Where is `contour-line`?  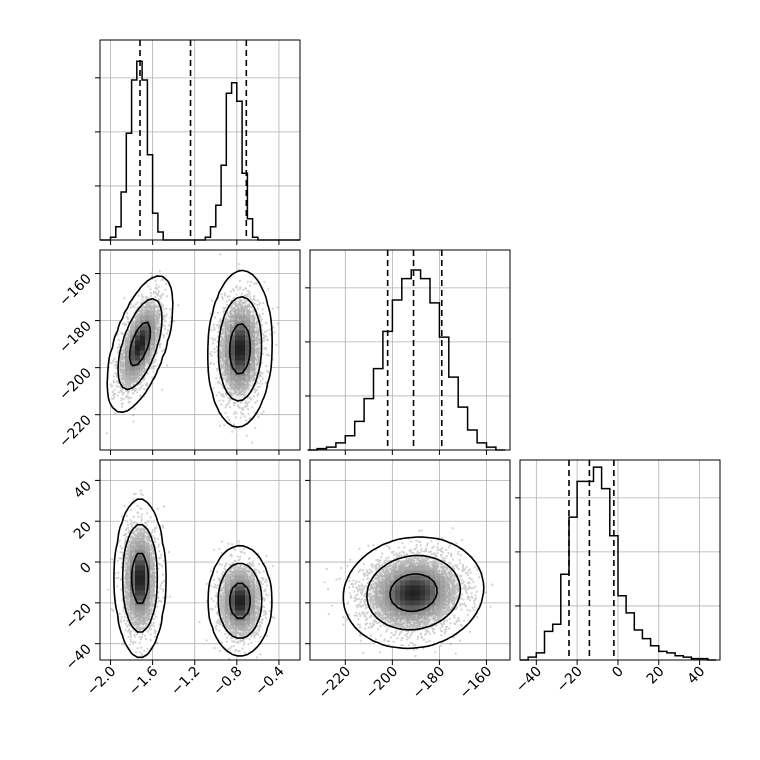
contour-line is located at coordinates (413, 593).